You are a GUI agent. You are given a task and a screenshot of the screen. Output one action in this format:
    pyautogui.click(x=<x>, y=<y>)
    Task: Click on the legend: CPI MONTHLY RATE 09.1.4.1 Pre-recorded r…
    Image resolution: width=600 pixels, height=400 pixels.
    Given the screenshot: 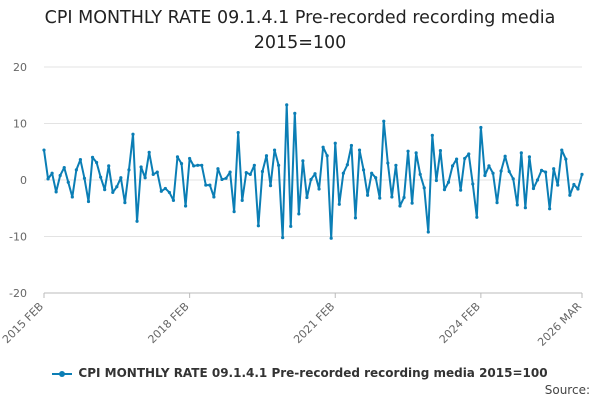 What is the action you would take?
    pyautogui.click(x=300, y=373)
    